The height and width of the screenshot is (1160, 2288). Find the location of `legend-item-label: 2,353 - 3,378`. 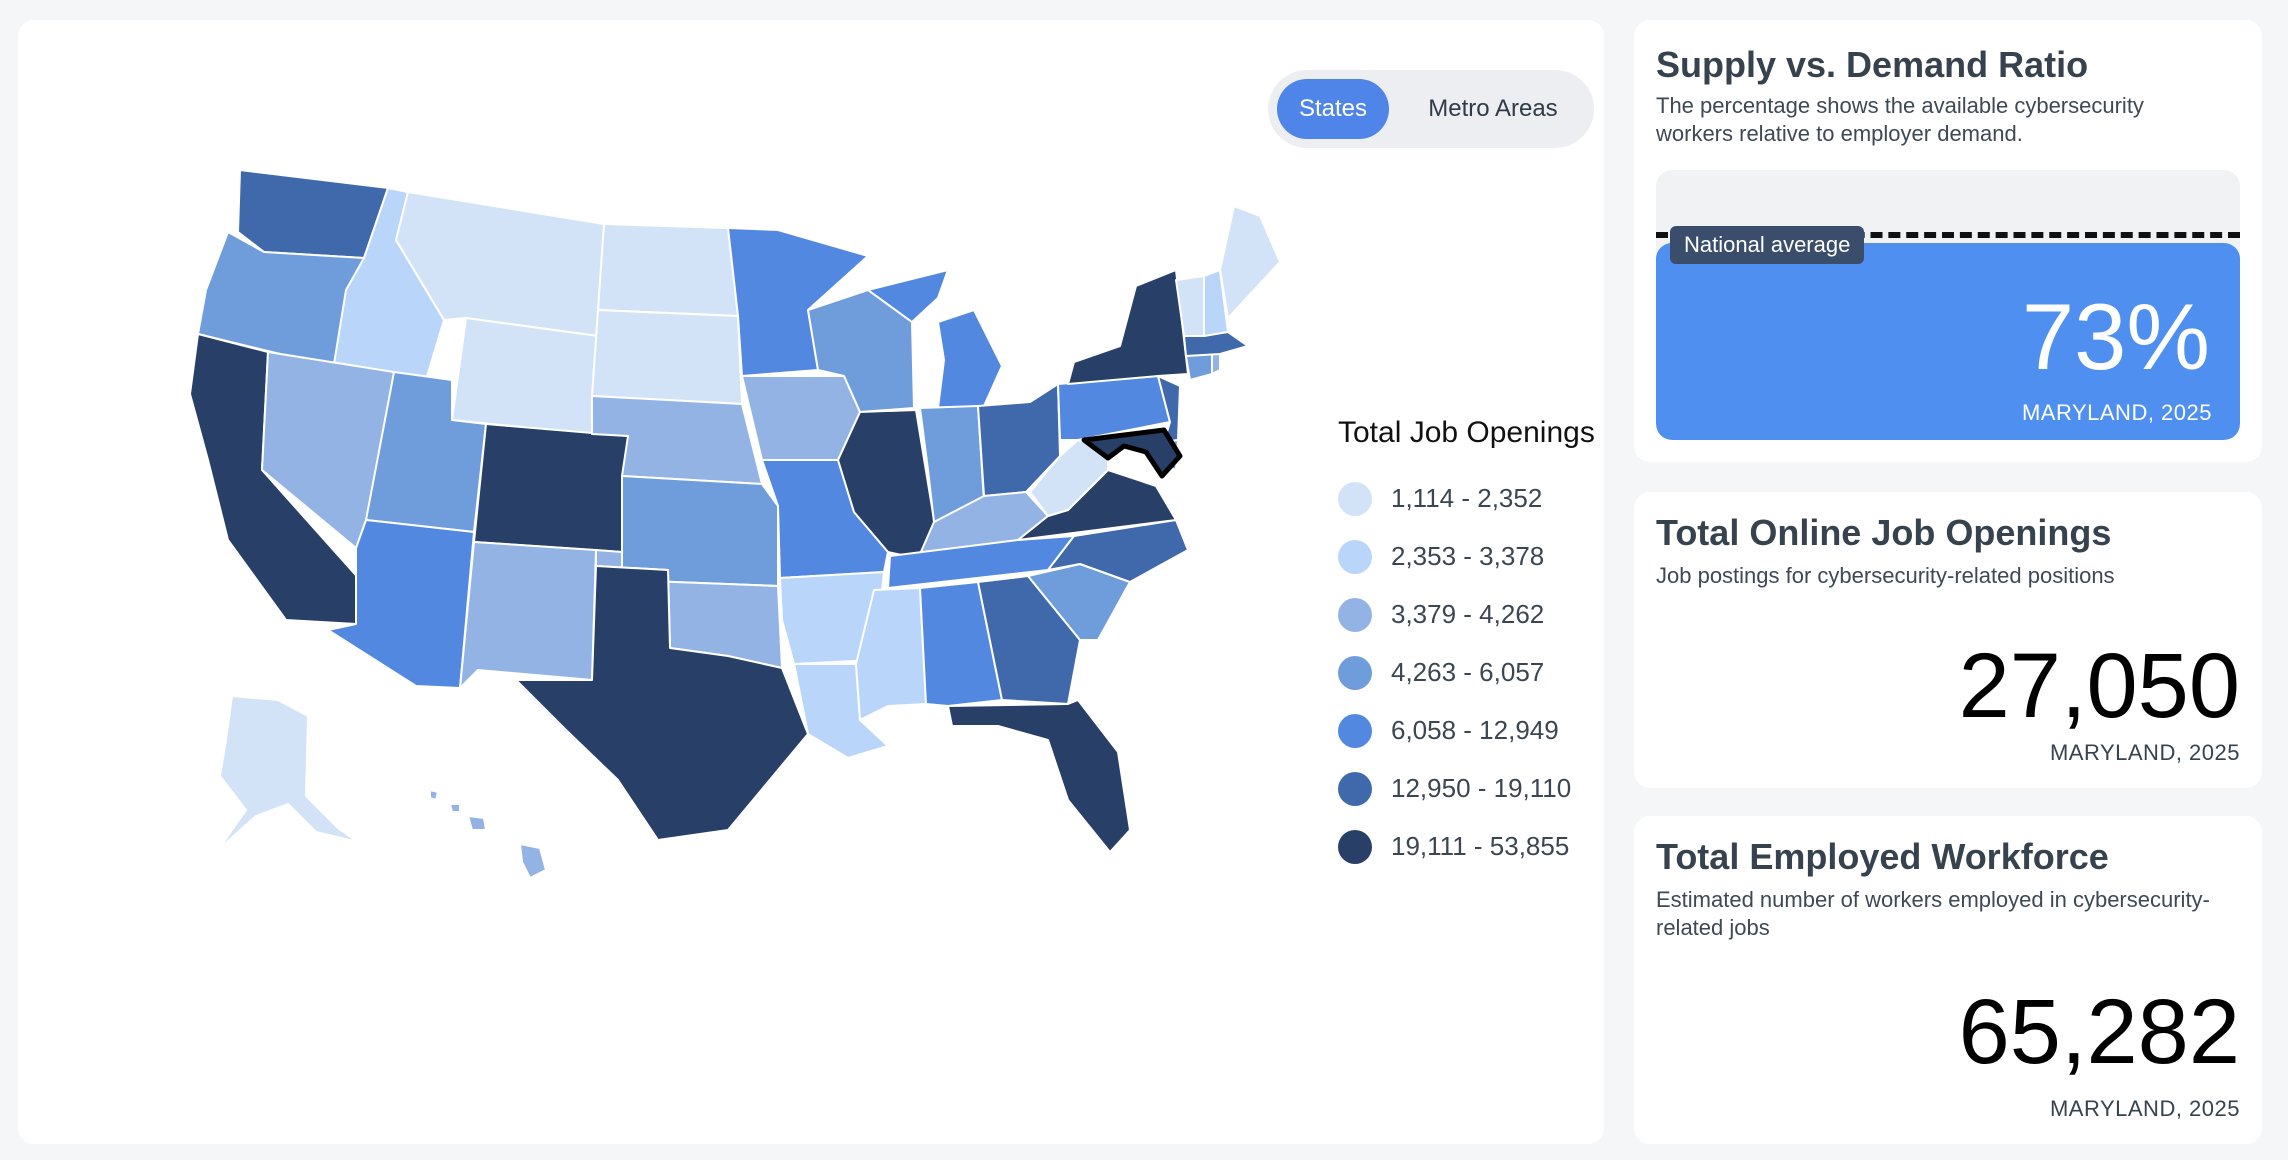

legend-item-label: 2,353 - 3,378 is located at coordinates (1468, 556).